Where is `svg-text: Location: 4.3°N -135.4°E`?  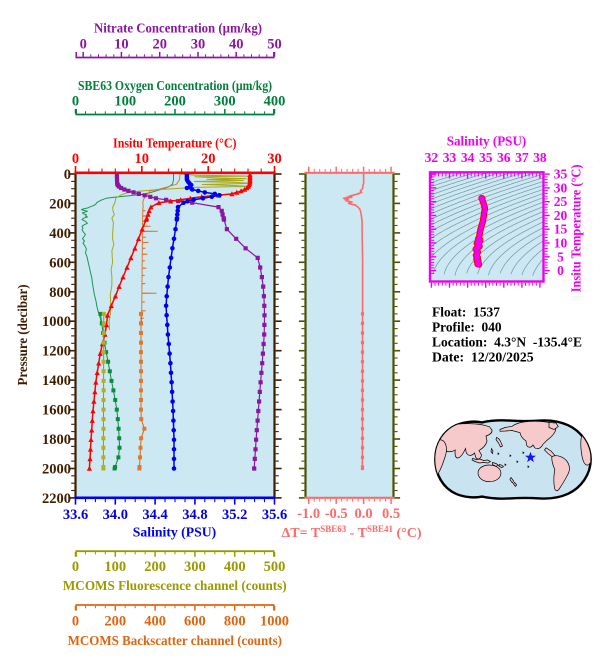 svg-text: Location: 4.3°N -135.4°E is located at coordinates (507, 343).